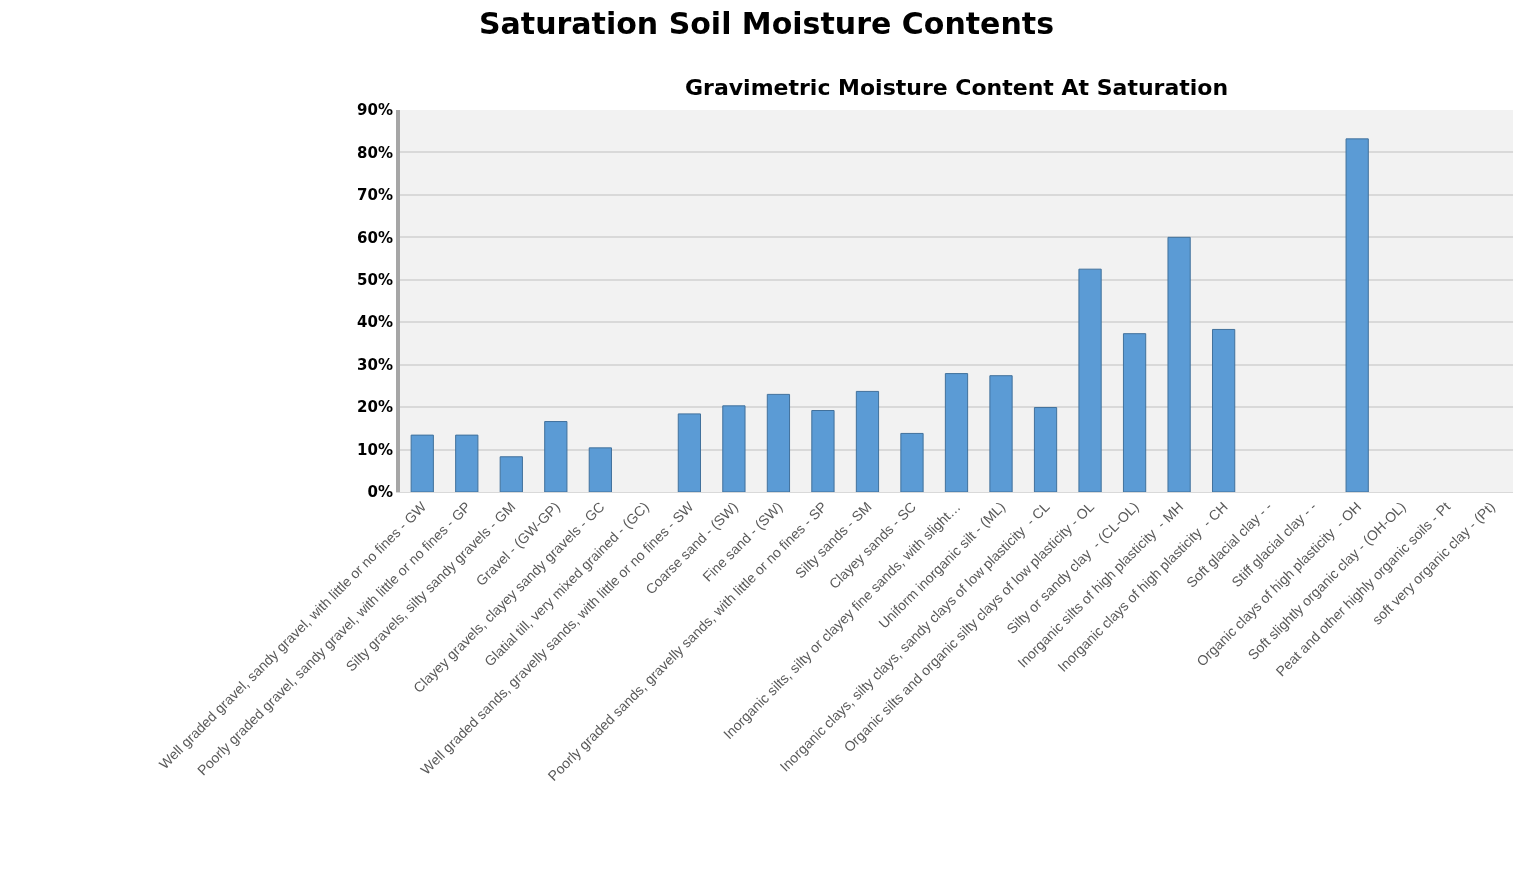  I want to click on y-tick-label: 40%, so click(375, 322).